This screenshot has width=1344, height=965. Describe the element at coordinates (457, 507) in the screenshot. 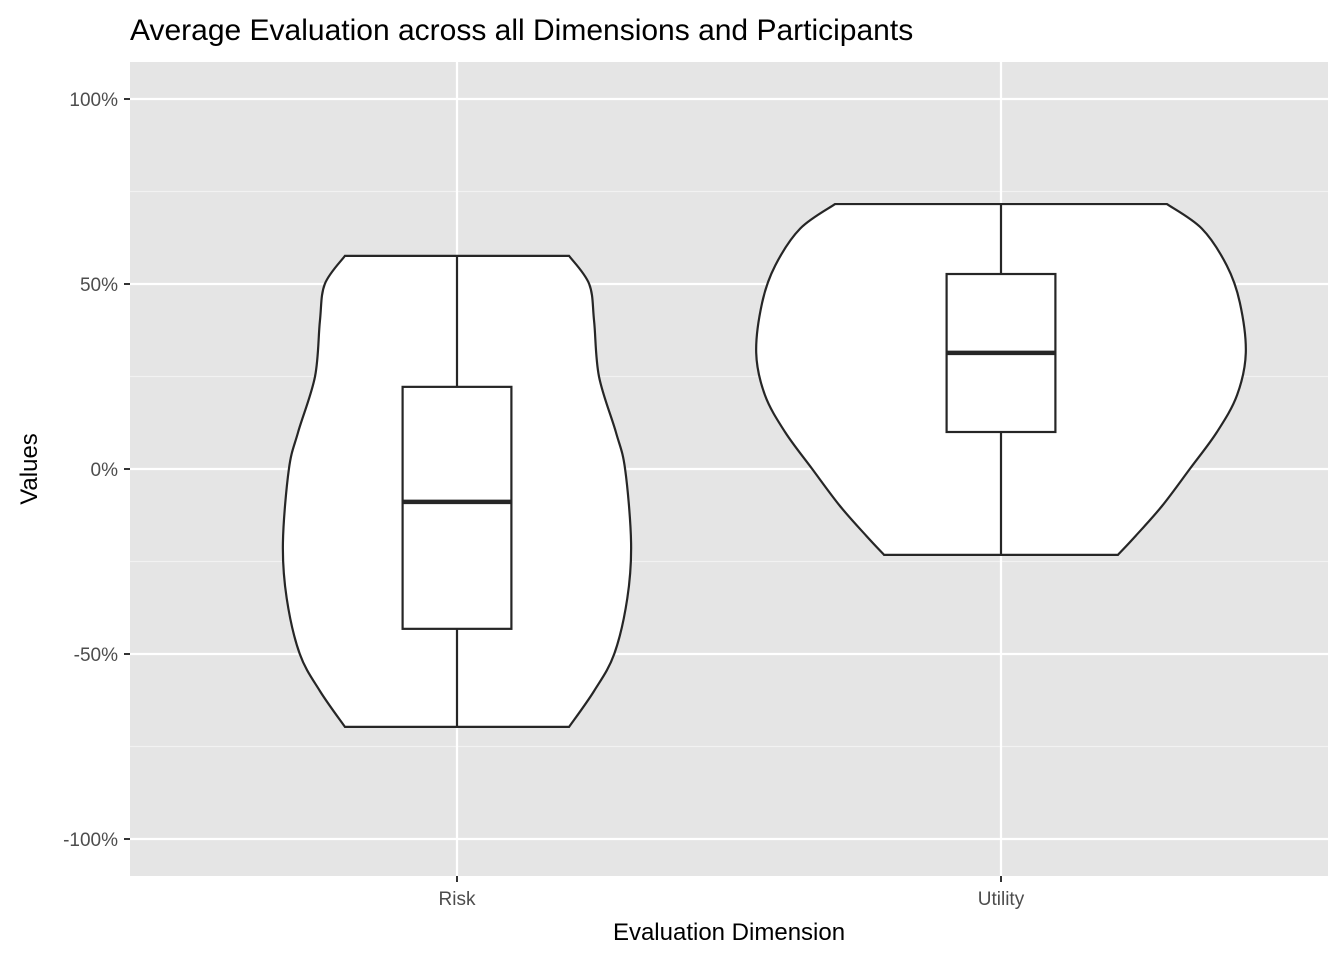

I see `box-risk` at that location.